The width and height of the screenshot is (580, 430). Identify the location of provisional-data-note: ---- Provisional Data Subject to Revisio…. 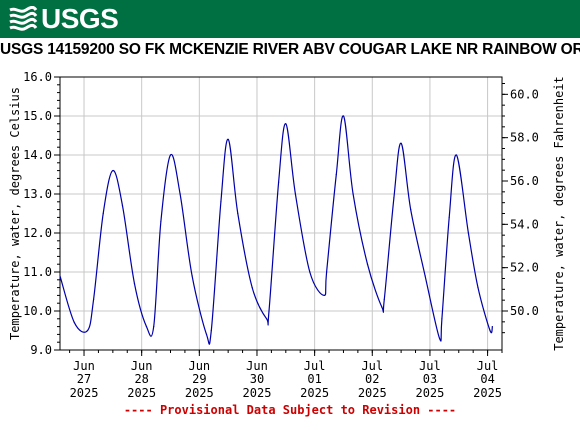
(290, 410).